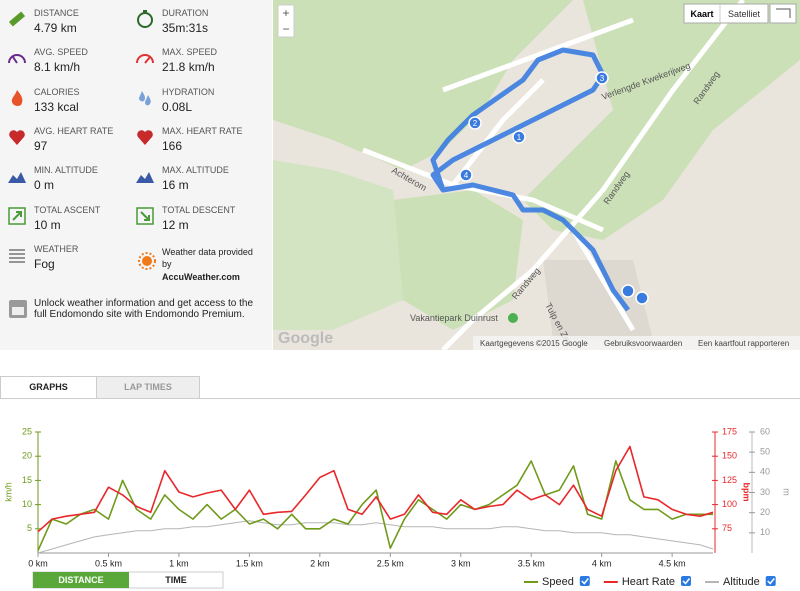 This screenshot has width=800, height=591. What do you see at coordinates (175, 185) in the screenshot?
I see `stat-value: 16 m` at bounding box center [175, 185].